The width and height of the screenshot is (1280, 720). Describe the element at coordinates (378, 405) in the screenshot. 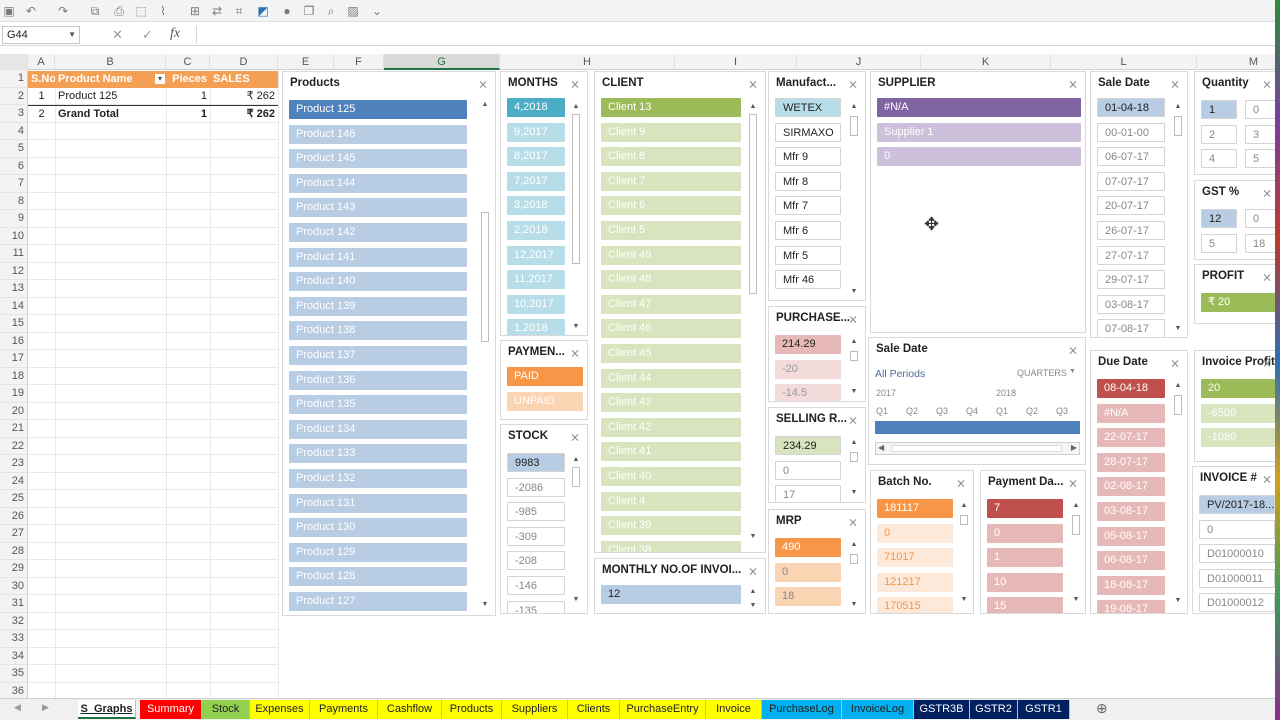

I see `slicer-item: Product 135` at that location.